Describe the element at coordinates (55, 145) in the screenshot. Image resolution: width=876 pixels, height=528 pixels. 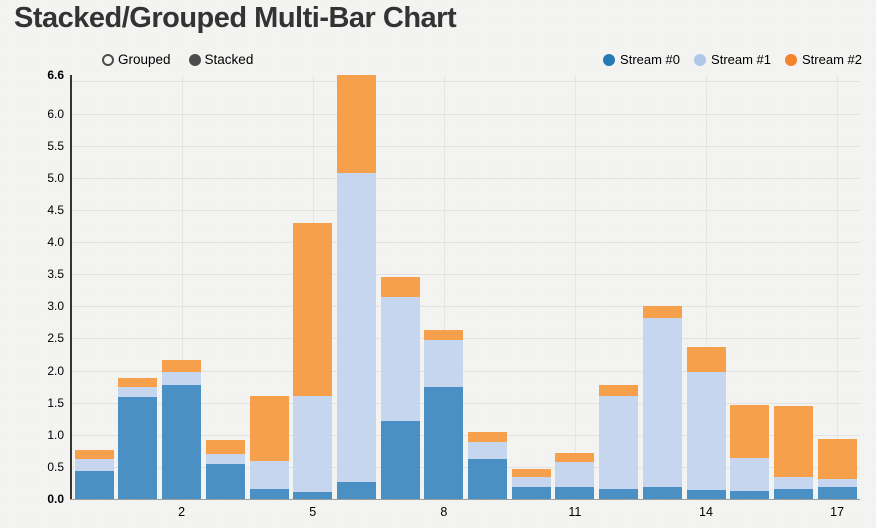
I see `y-tick-label: 5.5` at that location.